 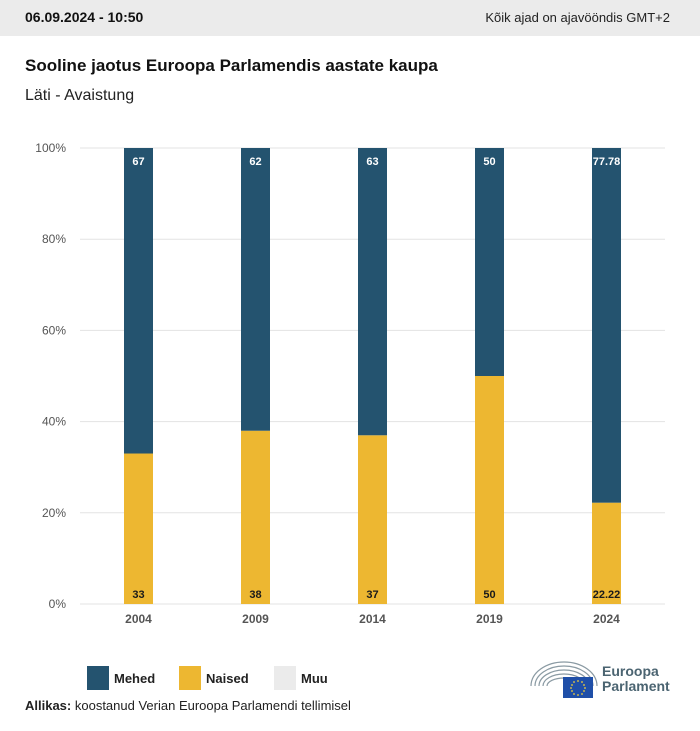 What do you see at coordinates (372, 595) in the screenshot?
I see `data-label-naised-2014: 37` at bounding box center [372, 595].